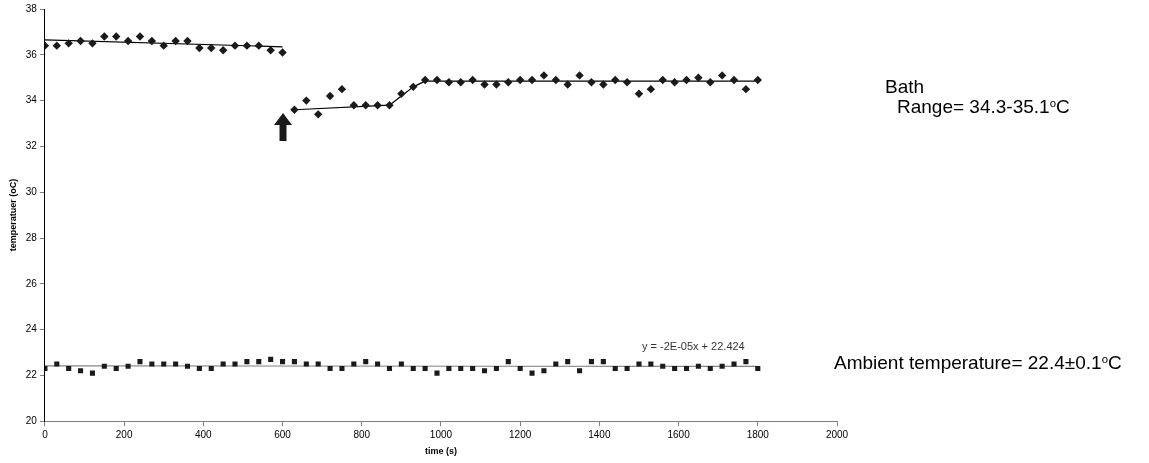  Describe the element at coordinates (31, 191) in the screenshot. I see `y-tick-label: 30` at that location.